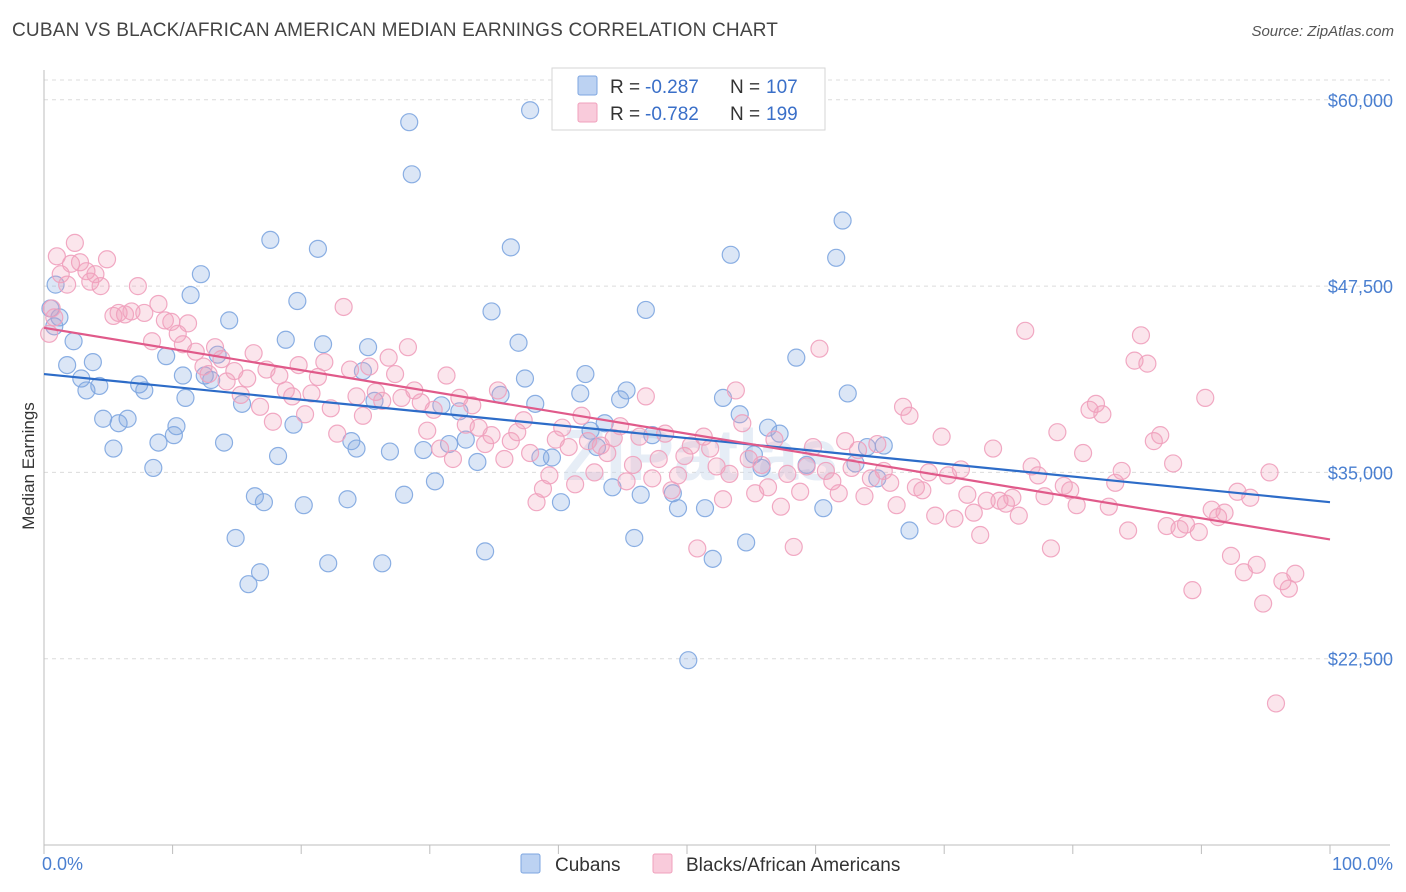  What do you see at coordinates (1360, 287) in the screenshot?
I see `y-tick-label: $47,500` at bounding box center [1360, 287].